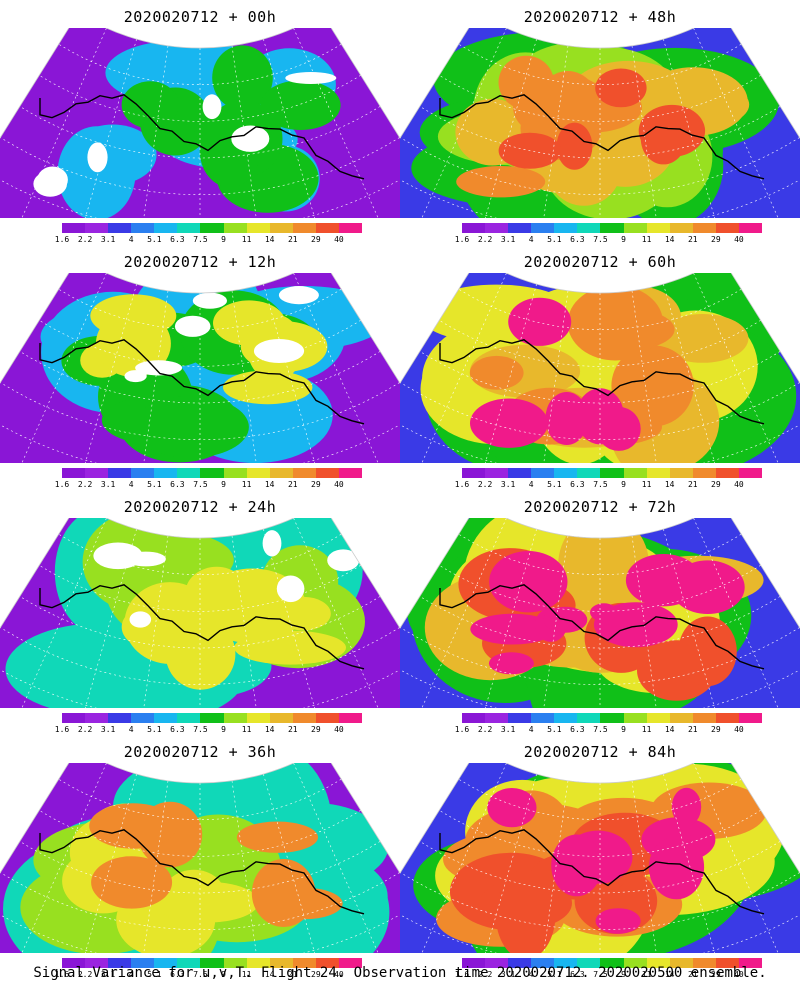  What do you see at coordinates (739, 239) in the screenshot?
I see `colorbar-tick-label: 40` at bounding box center [739, 239].